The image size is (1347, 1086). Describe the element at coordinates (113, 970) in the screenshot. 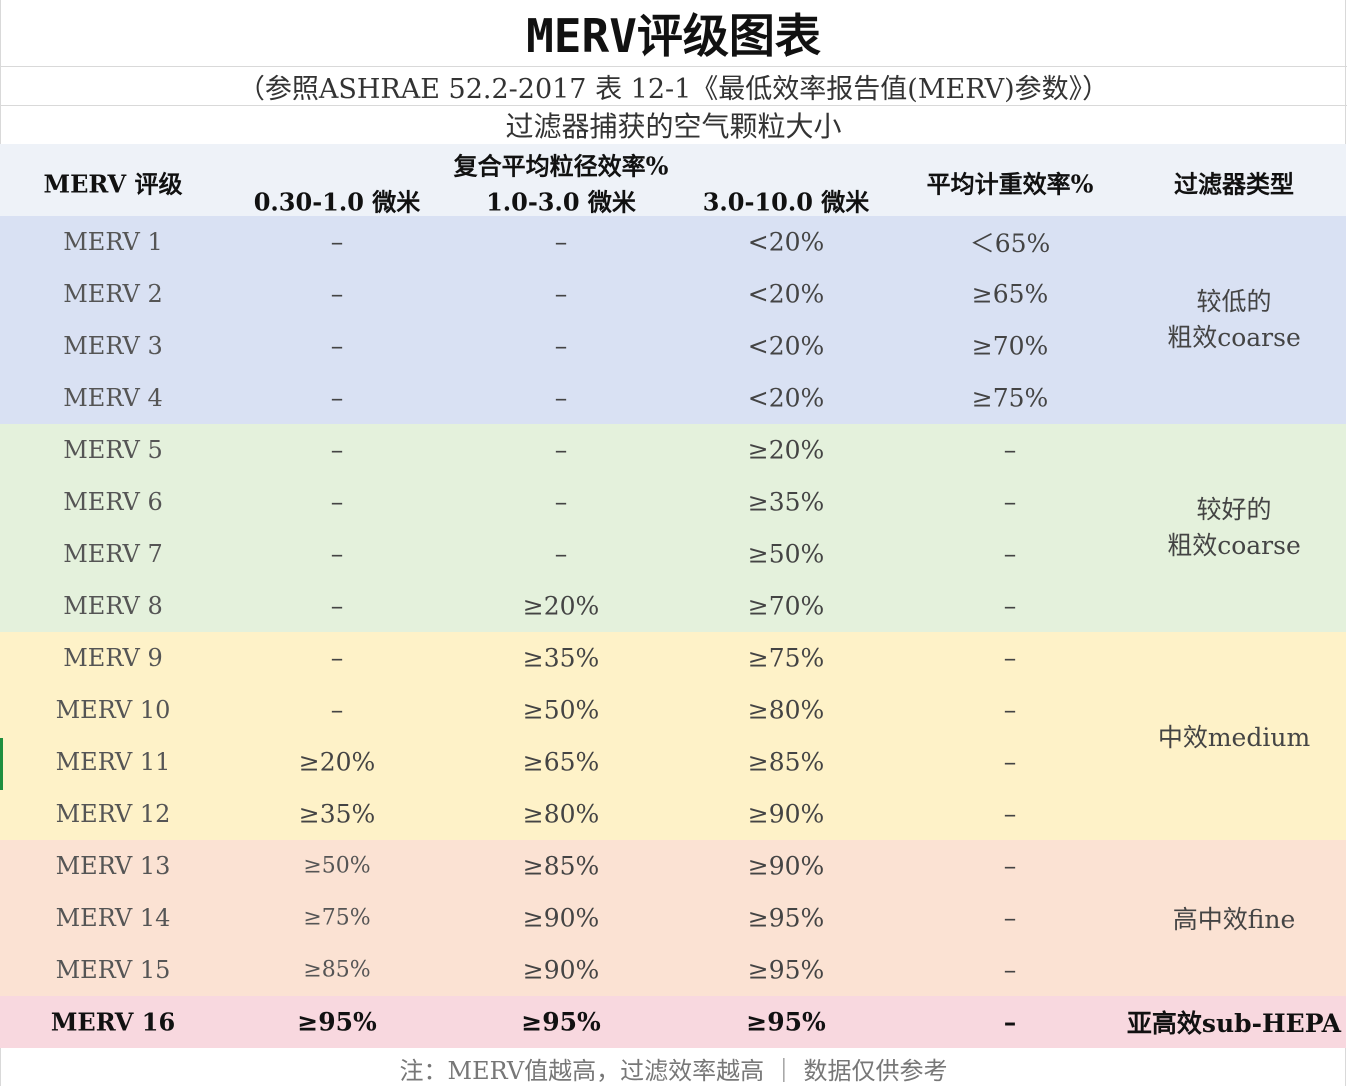

I see `cell-rating: MERV 15` at that location.